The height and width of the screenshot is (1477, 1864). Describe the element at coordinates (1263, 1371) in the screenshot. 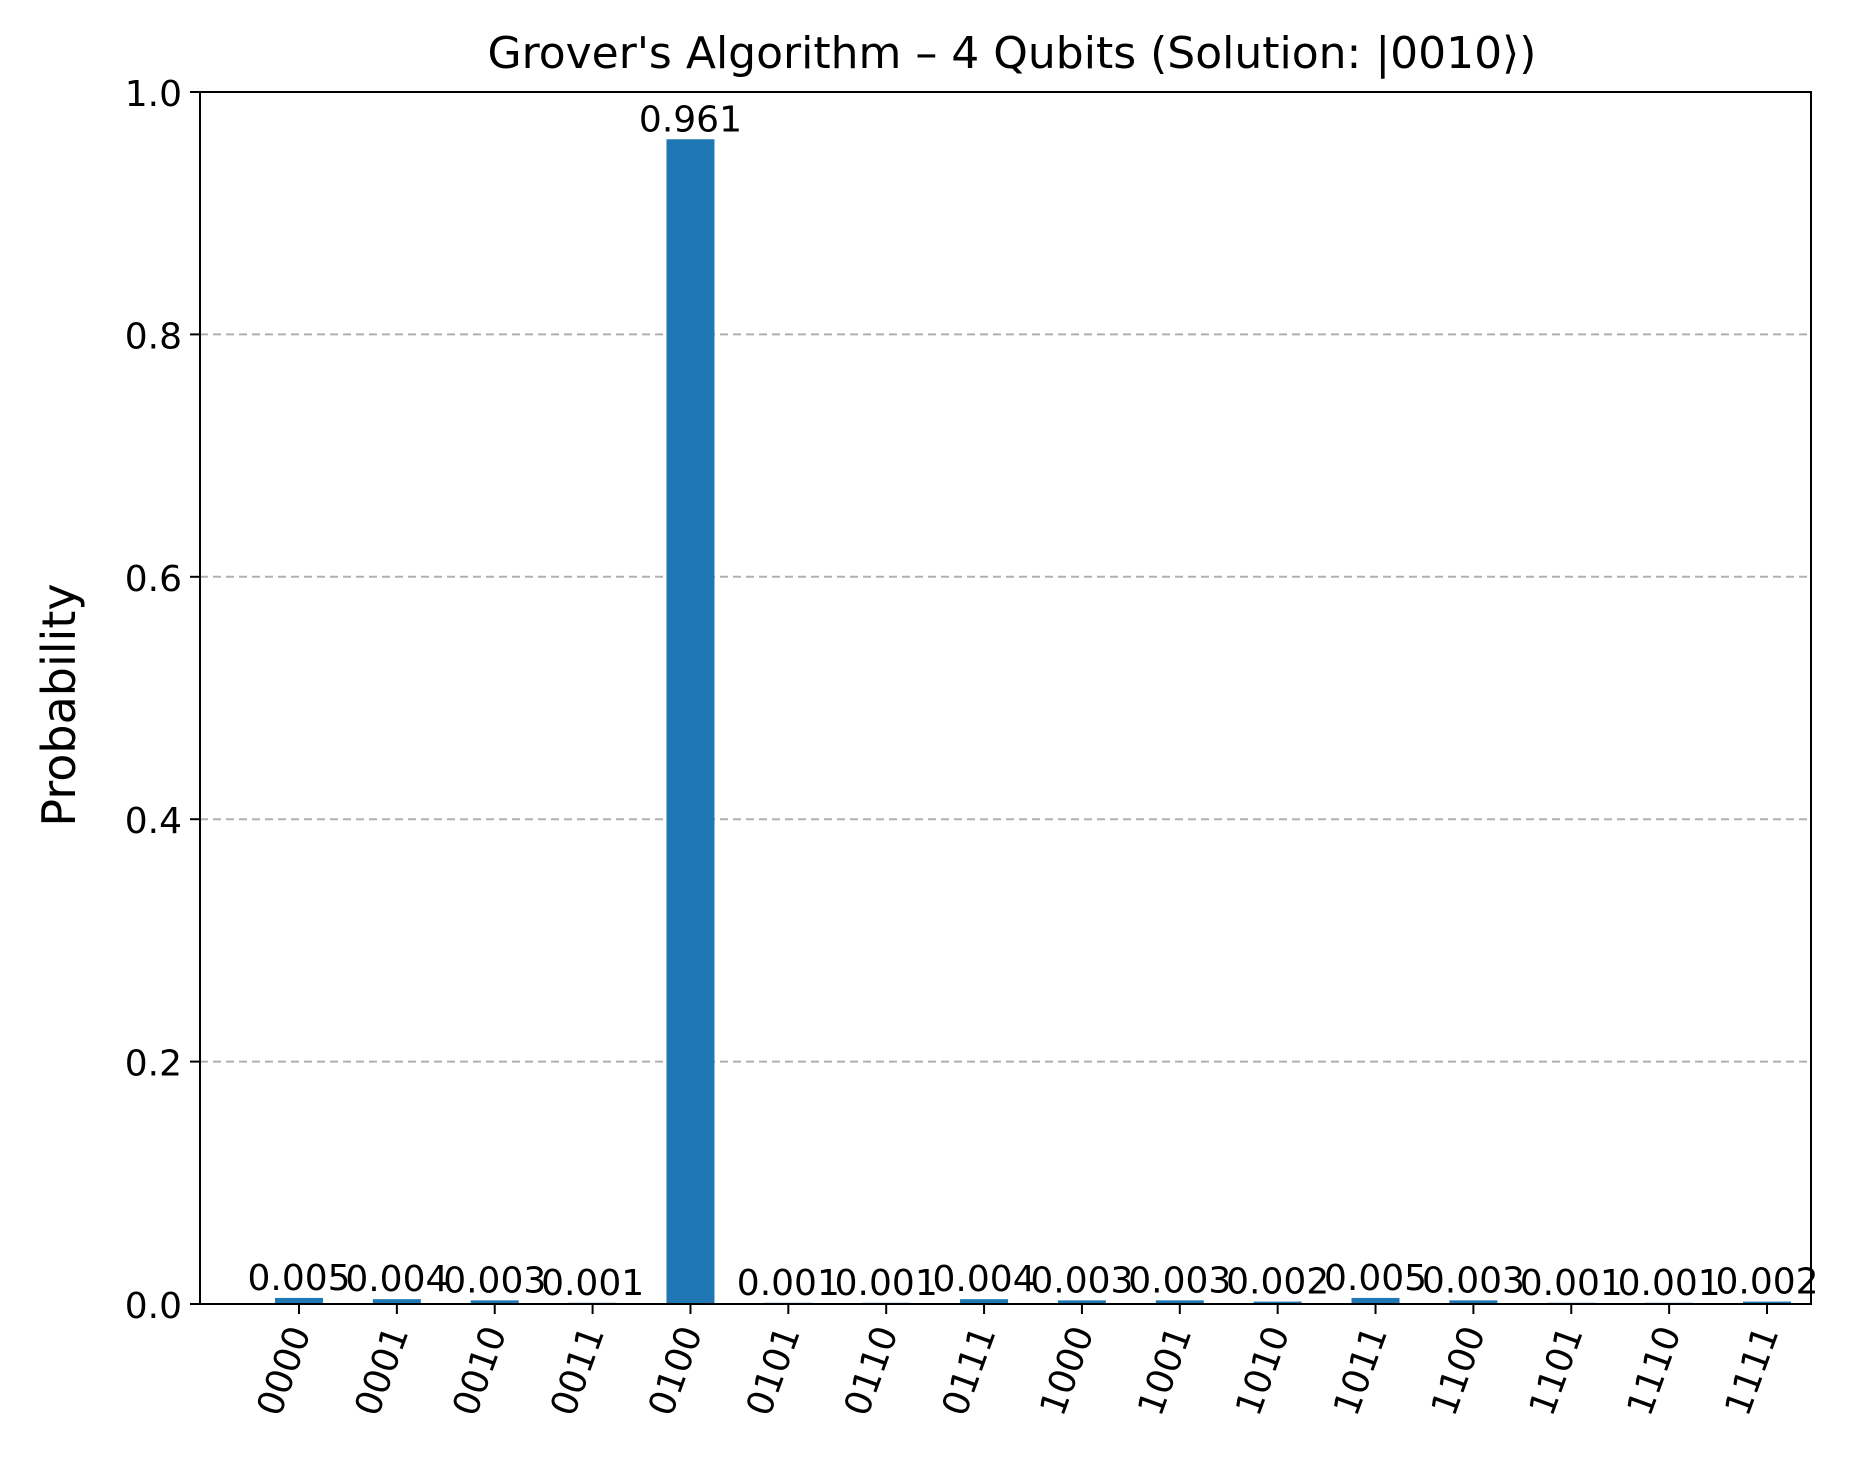

I see `x-tick-label: 1010` at that location.